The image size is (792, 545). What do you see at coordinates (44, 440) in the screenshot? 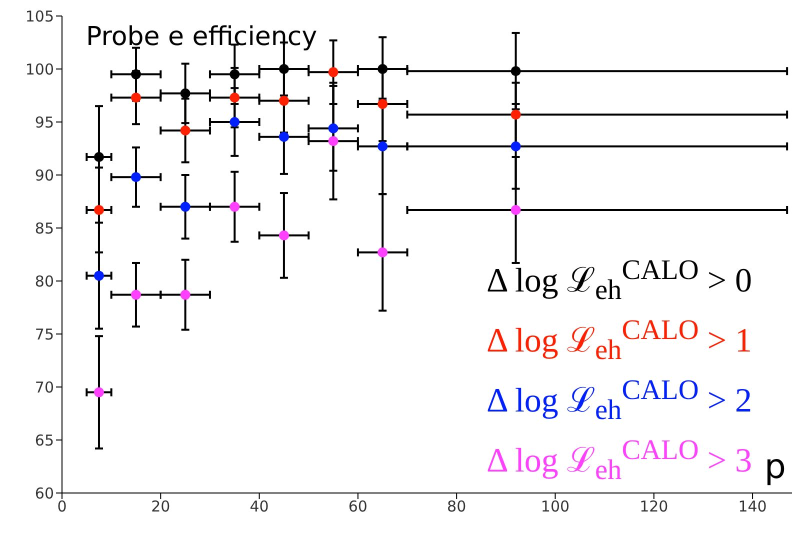
I see `y-tick-label: 65` at bounding box center [44, 440].